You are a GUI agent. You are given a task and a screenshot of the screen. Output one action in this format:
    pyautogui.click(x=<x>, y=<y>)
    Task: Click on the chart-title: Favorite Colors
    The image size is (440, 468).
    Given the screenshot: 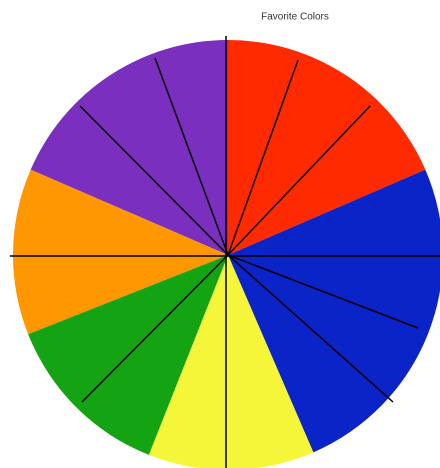 What is the action you would take?
    pyautogui.click(x=295, y=17)
    